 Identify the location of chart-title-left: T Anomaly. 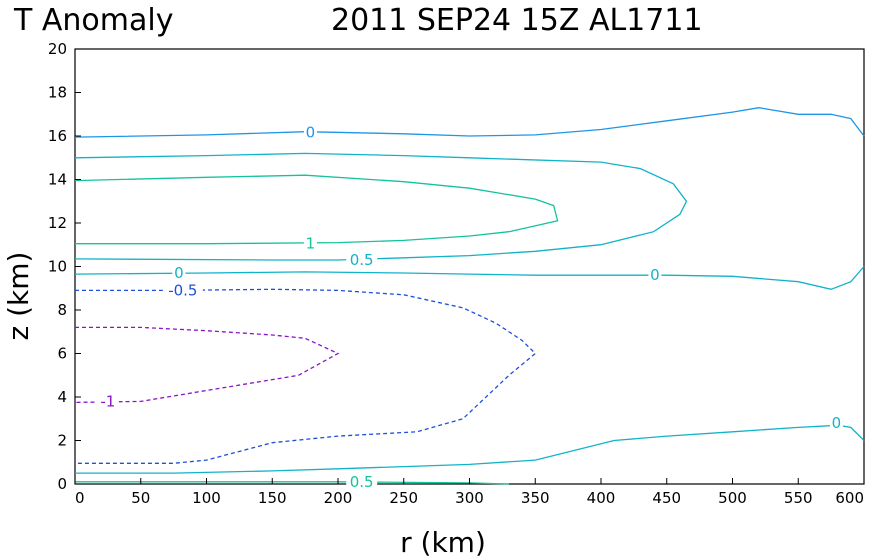
(93, 20).